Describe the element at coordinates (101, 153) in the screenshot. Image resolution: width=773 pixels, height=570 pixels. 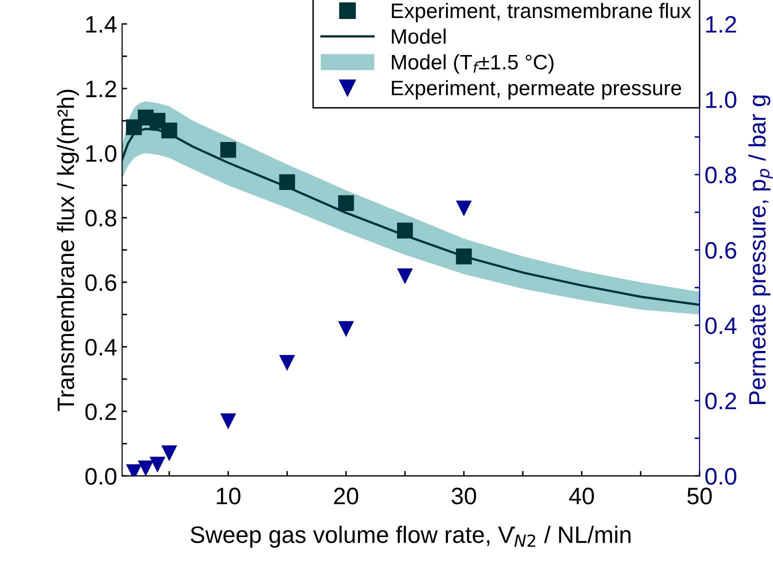
I see `y-tick-label: 1.0` at that location.